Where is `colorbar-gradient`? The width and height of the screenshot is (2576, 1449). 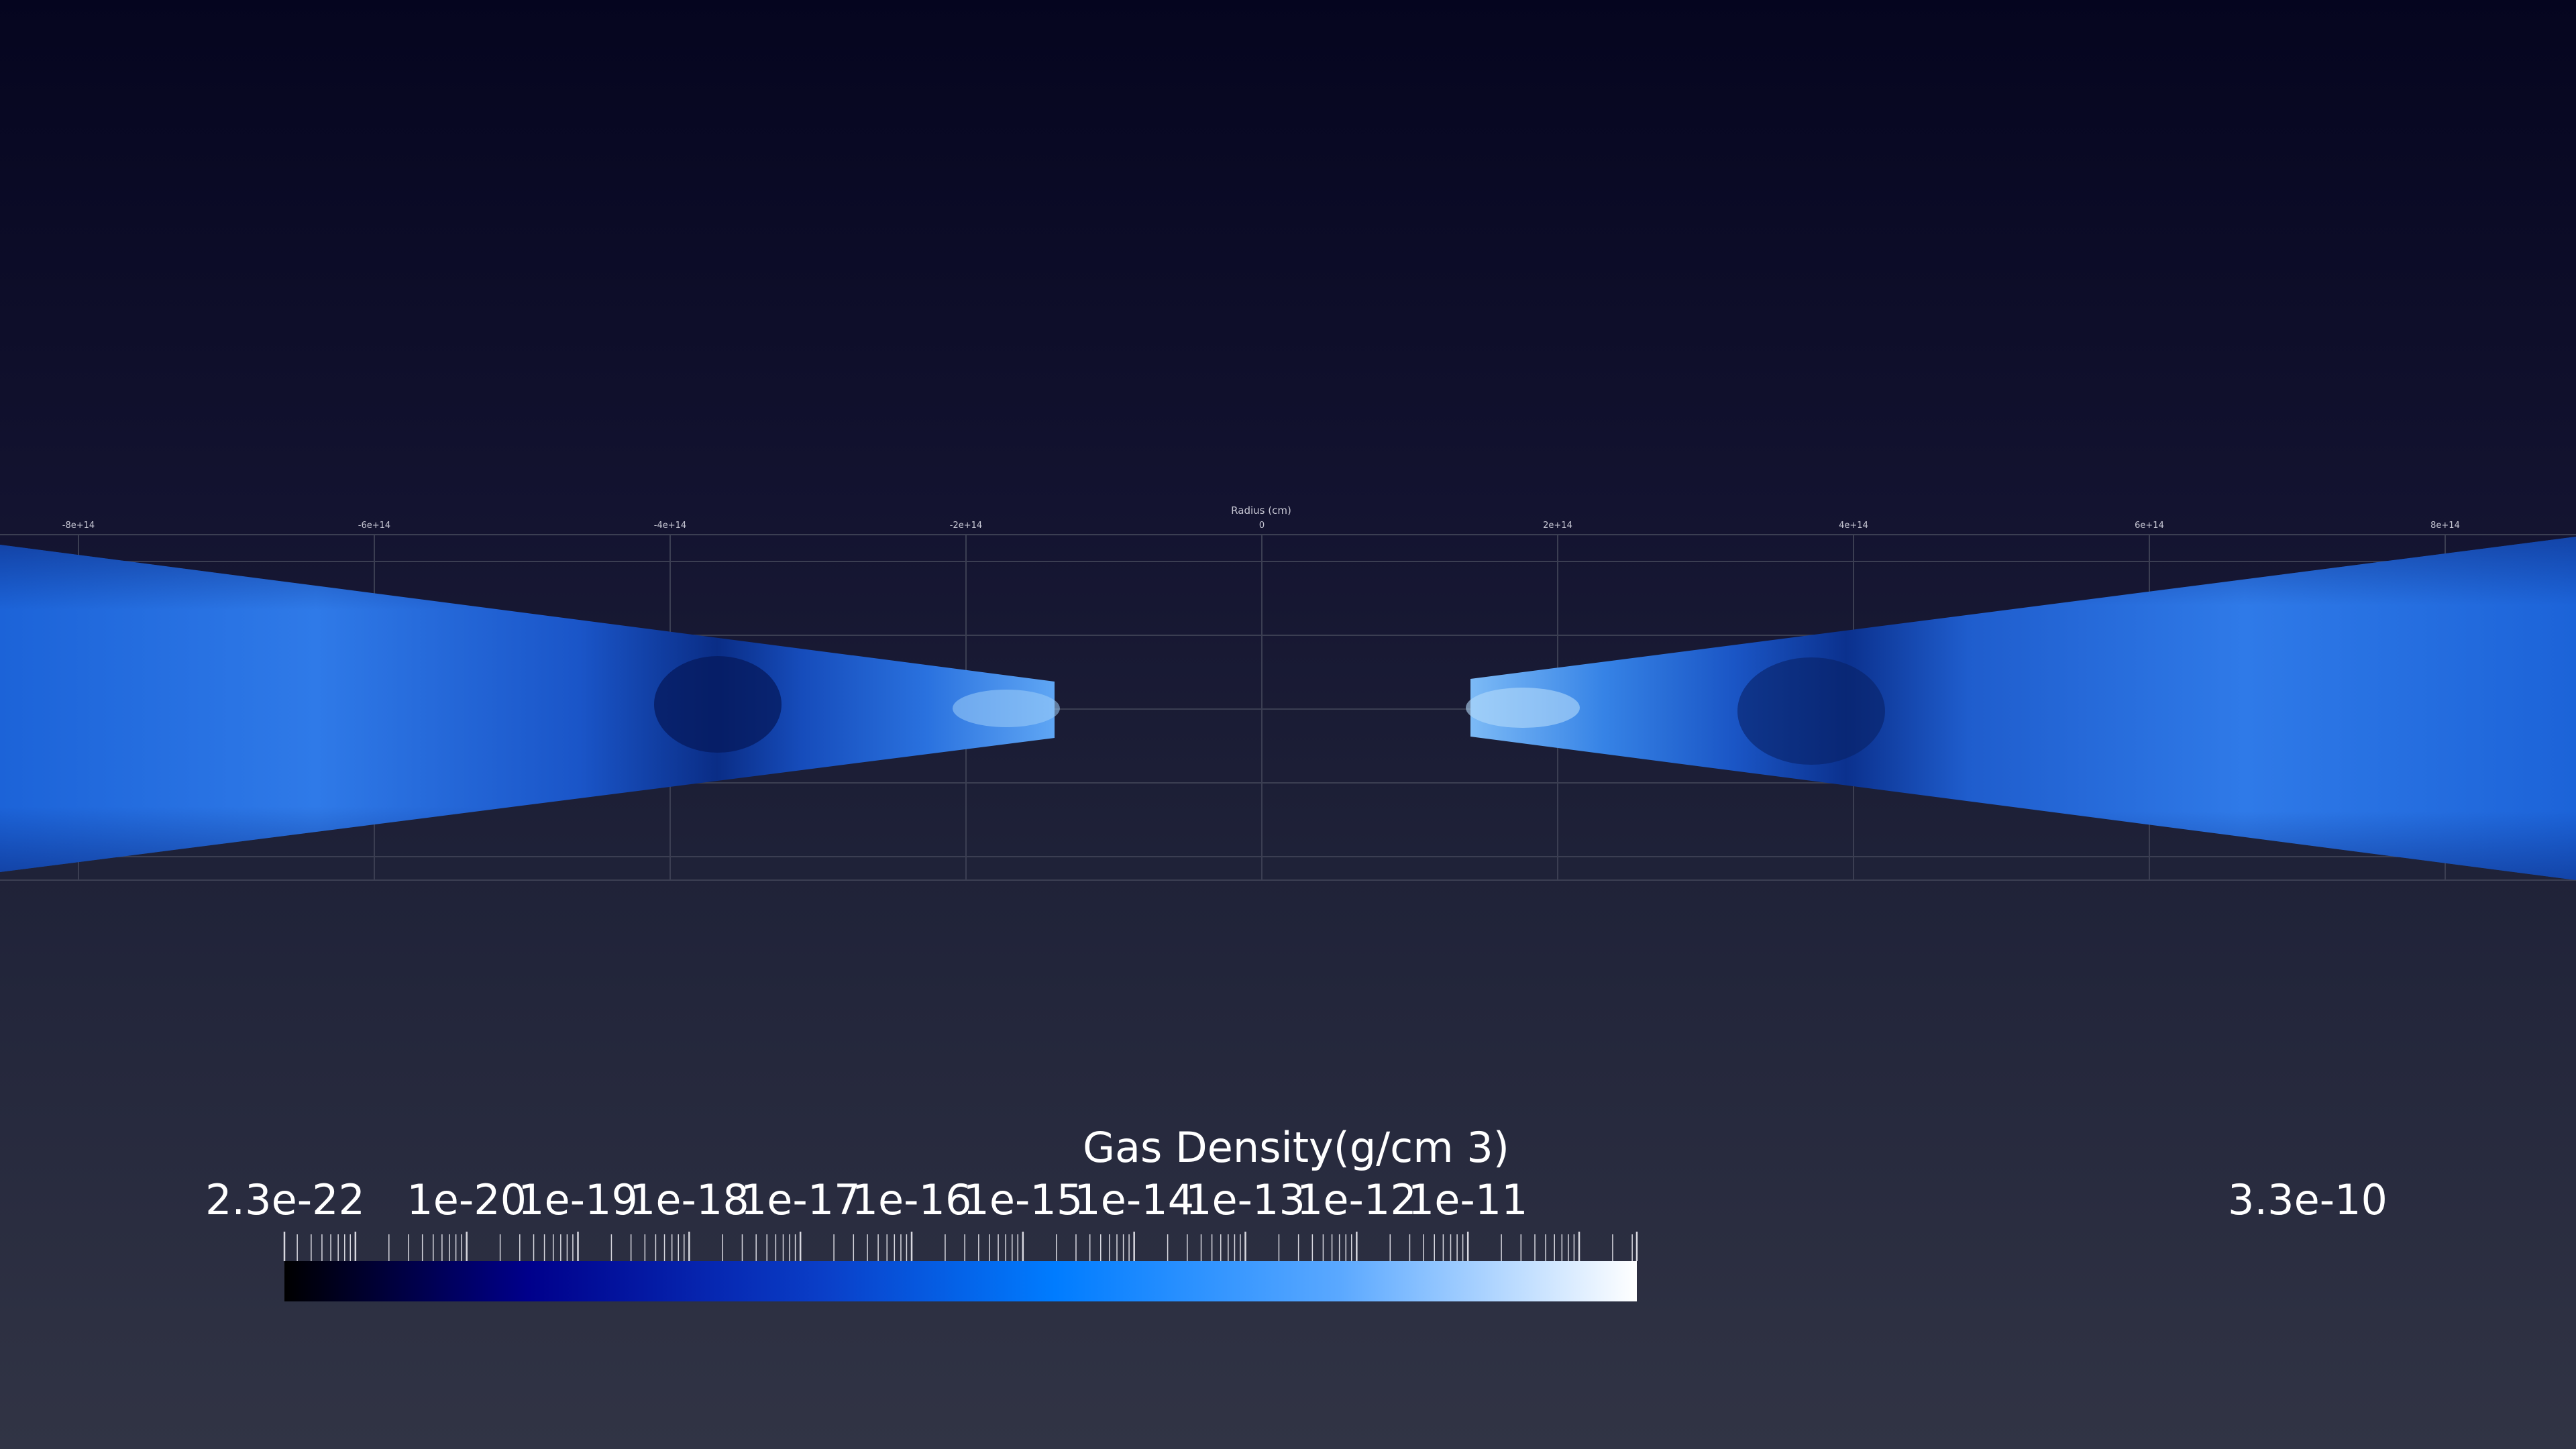
colorbar-gradient is located at coordinates (960, 1281).